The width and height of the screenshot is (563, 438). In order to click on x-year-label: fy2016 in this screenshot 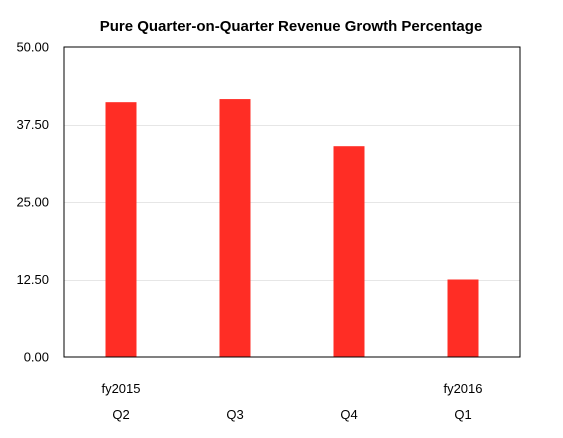, I will do `click(462, 388)`.